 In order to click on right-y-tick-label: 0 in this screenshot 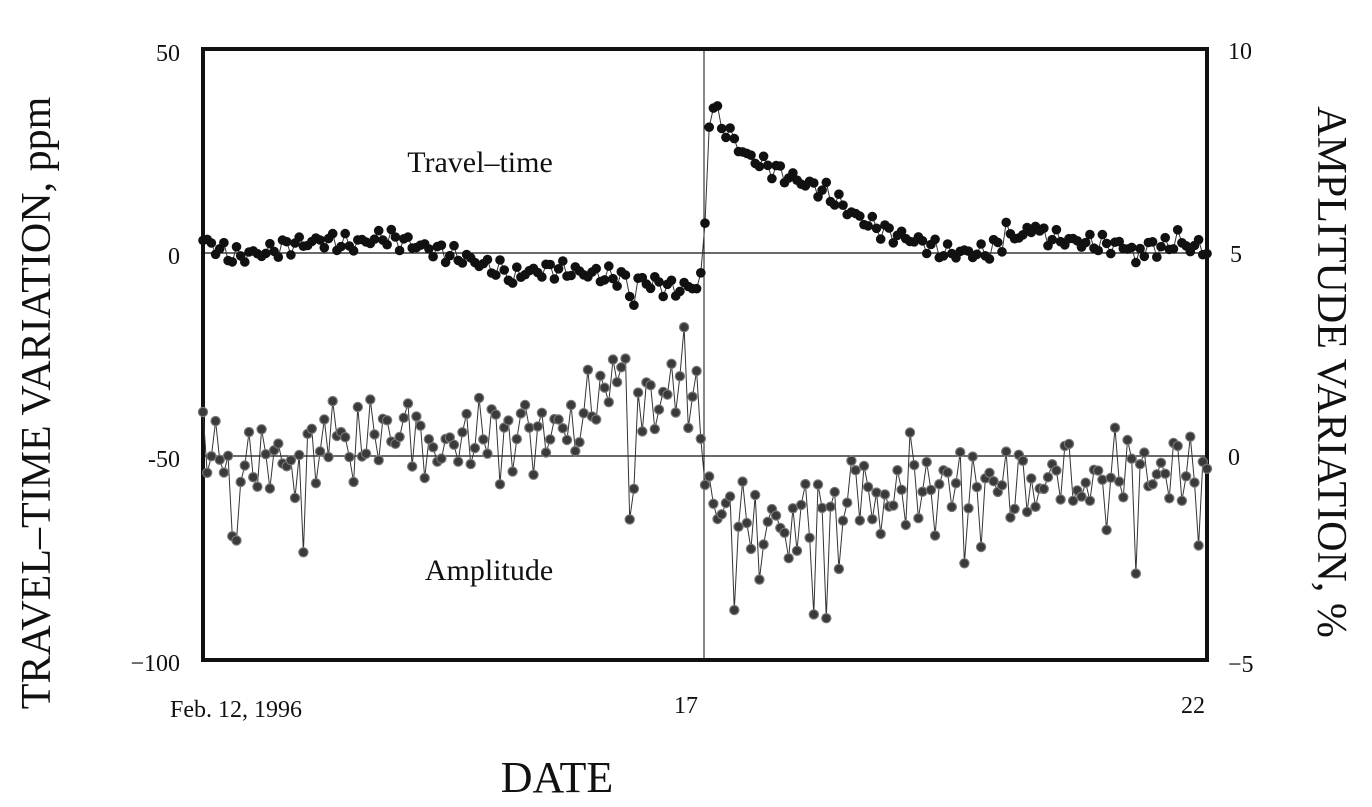, I will do `click(1234, 458)`.